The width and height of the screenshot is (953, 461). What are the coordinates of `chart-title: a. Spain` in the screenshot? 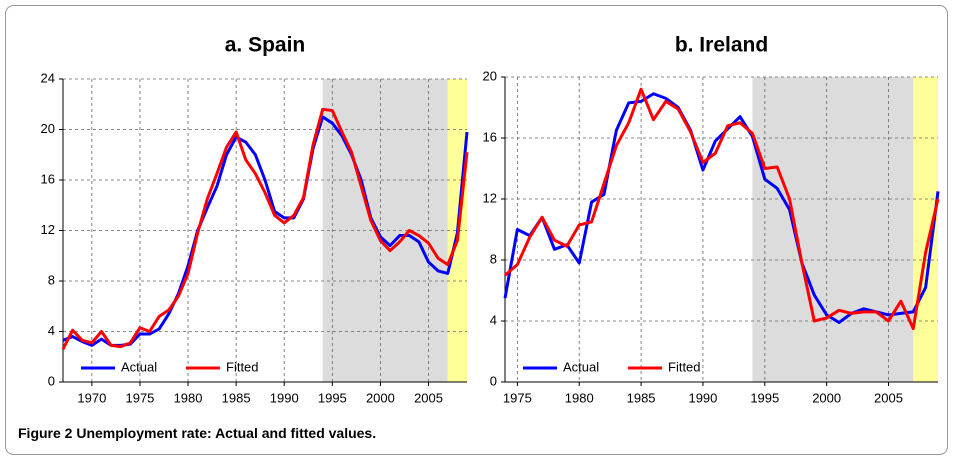 It's located at (265, 45).